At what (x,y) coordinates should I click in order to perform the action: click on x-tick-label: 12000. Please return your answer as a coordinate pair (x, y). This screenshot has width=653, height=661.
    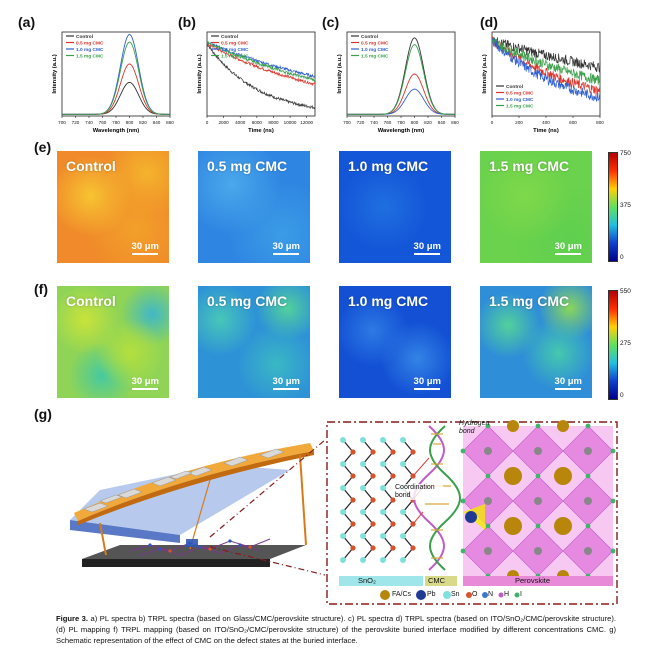
    Looking at the image, I should click on (306, 122).